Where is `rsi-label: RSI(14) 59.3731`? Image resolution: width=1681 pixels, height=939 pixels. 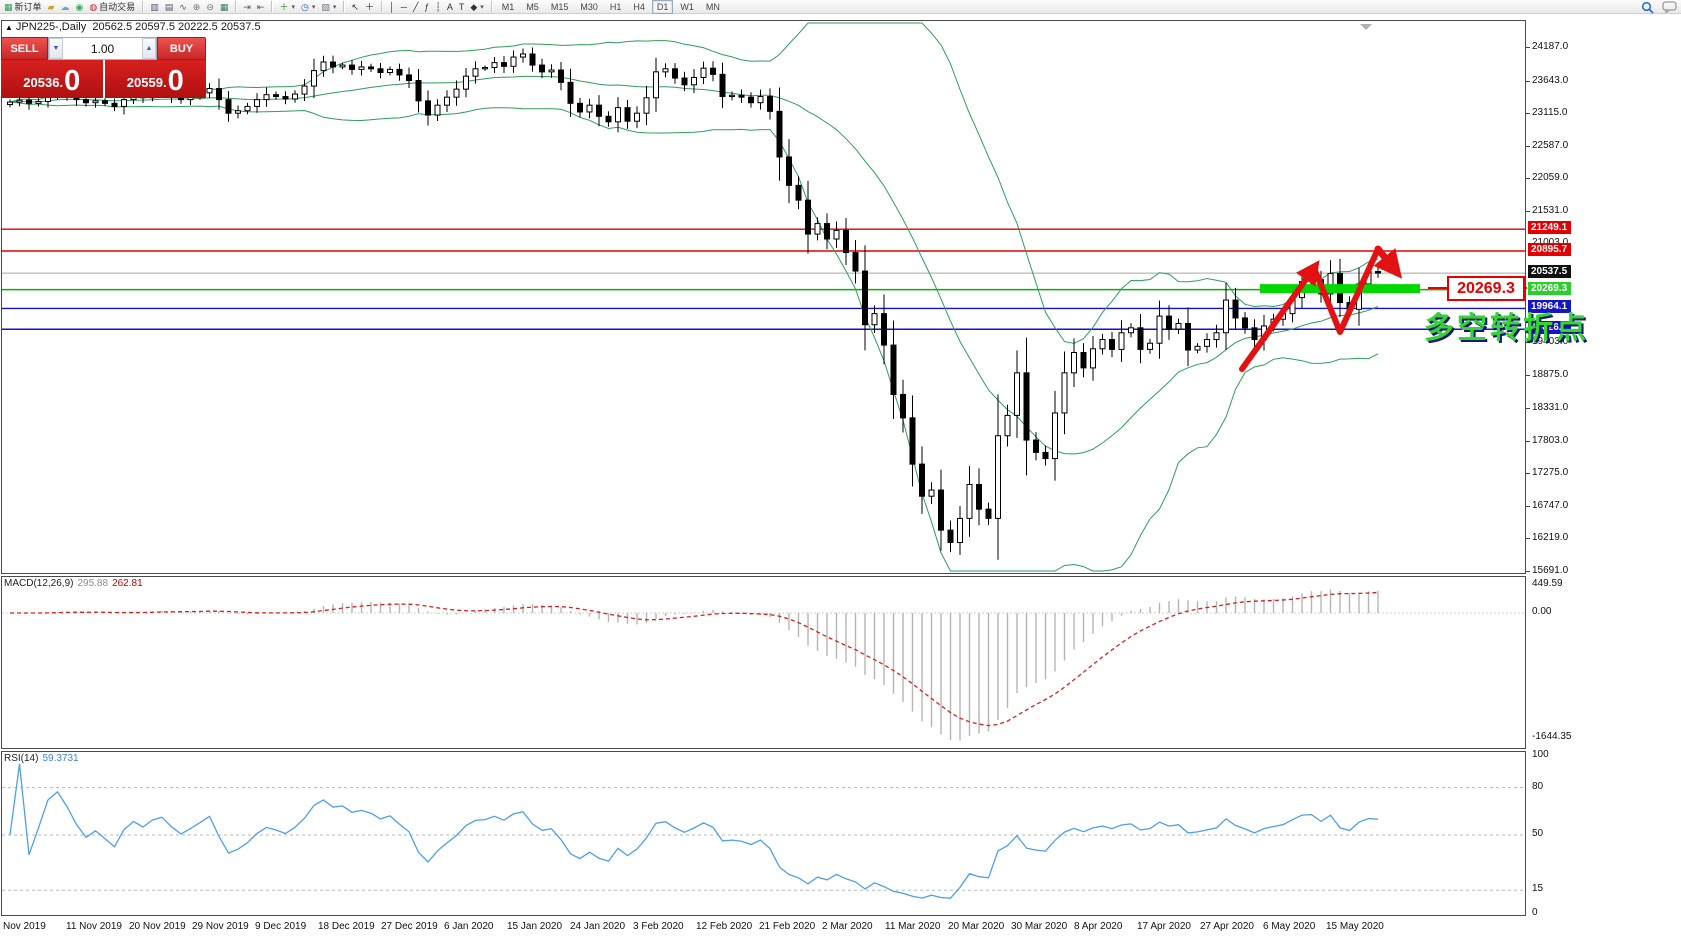 rsi-label: RSI(14) 59.3731 is located at coordinates (41, 758).